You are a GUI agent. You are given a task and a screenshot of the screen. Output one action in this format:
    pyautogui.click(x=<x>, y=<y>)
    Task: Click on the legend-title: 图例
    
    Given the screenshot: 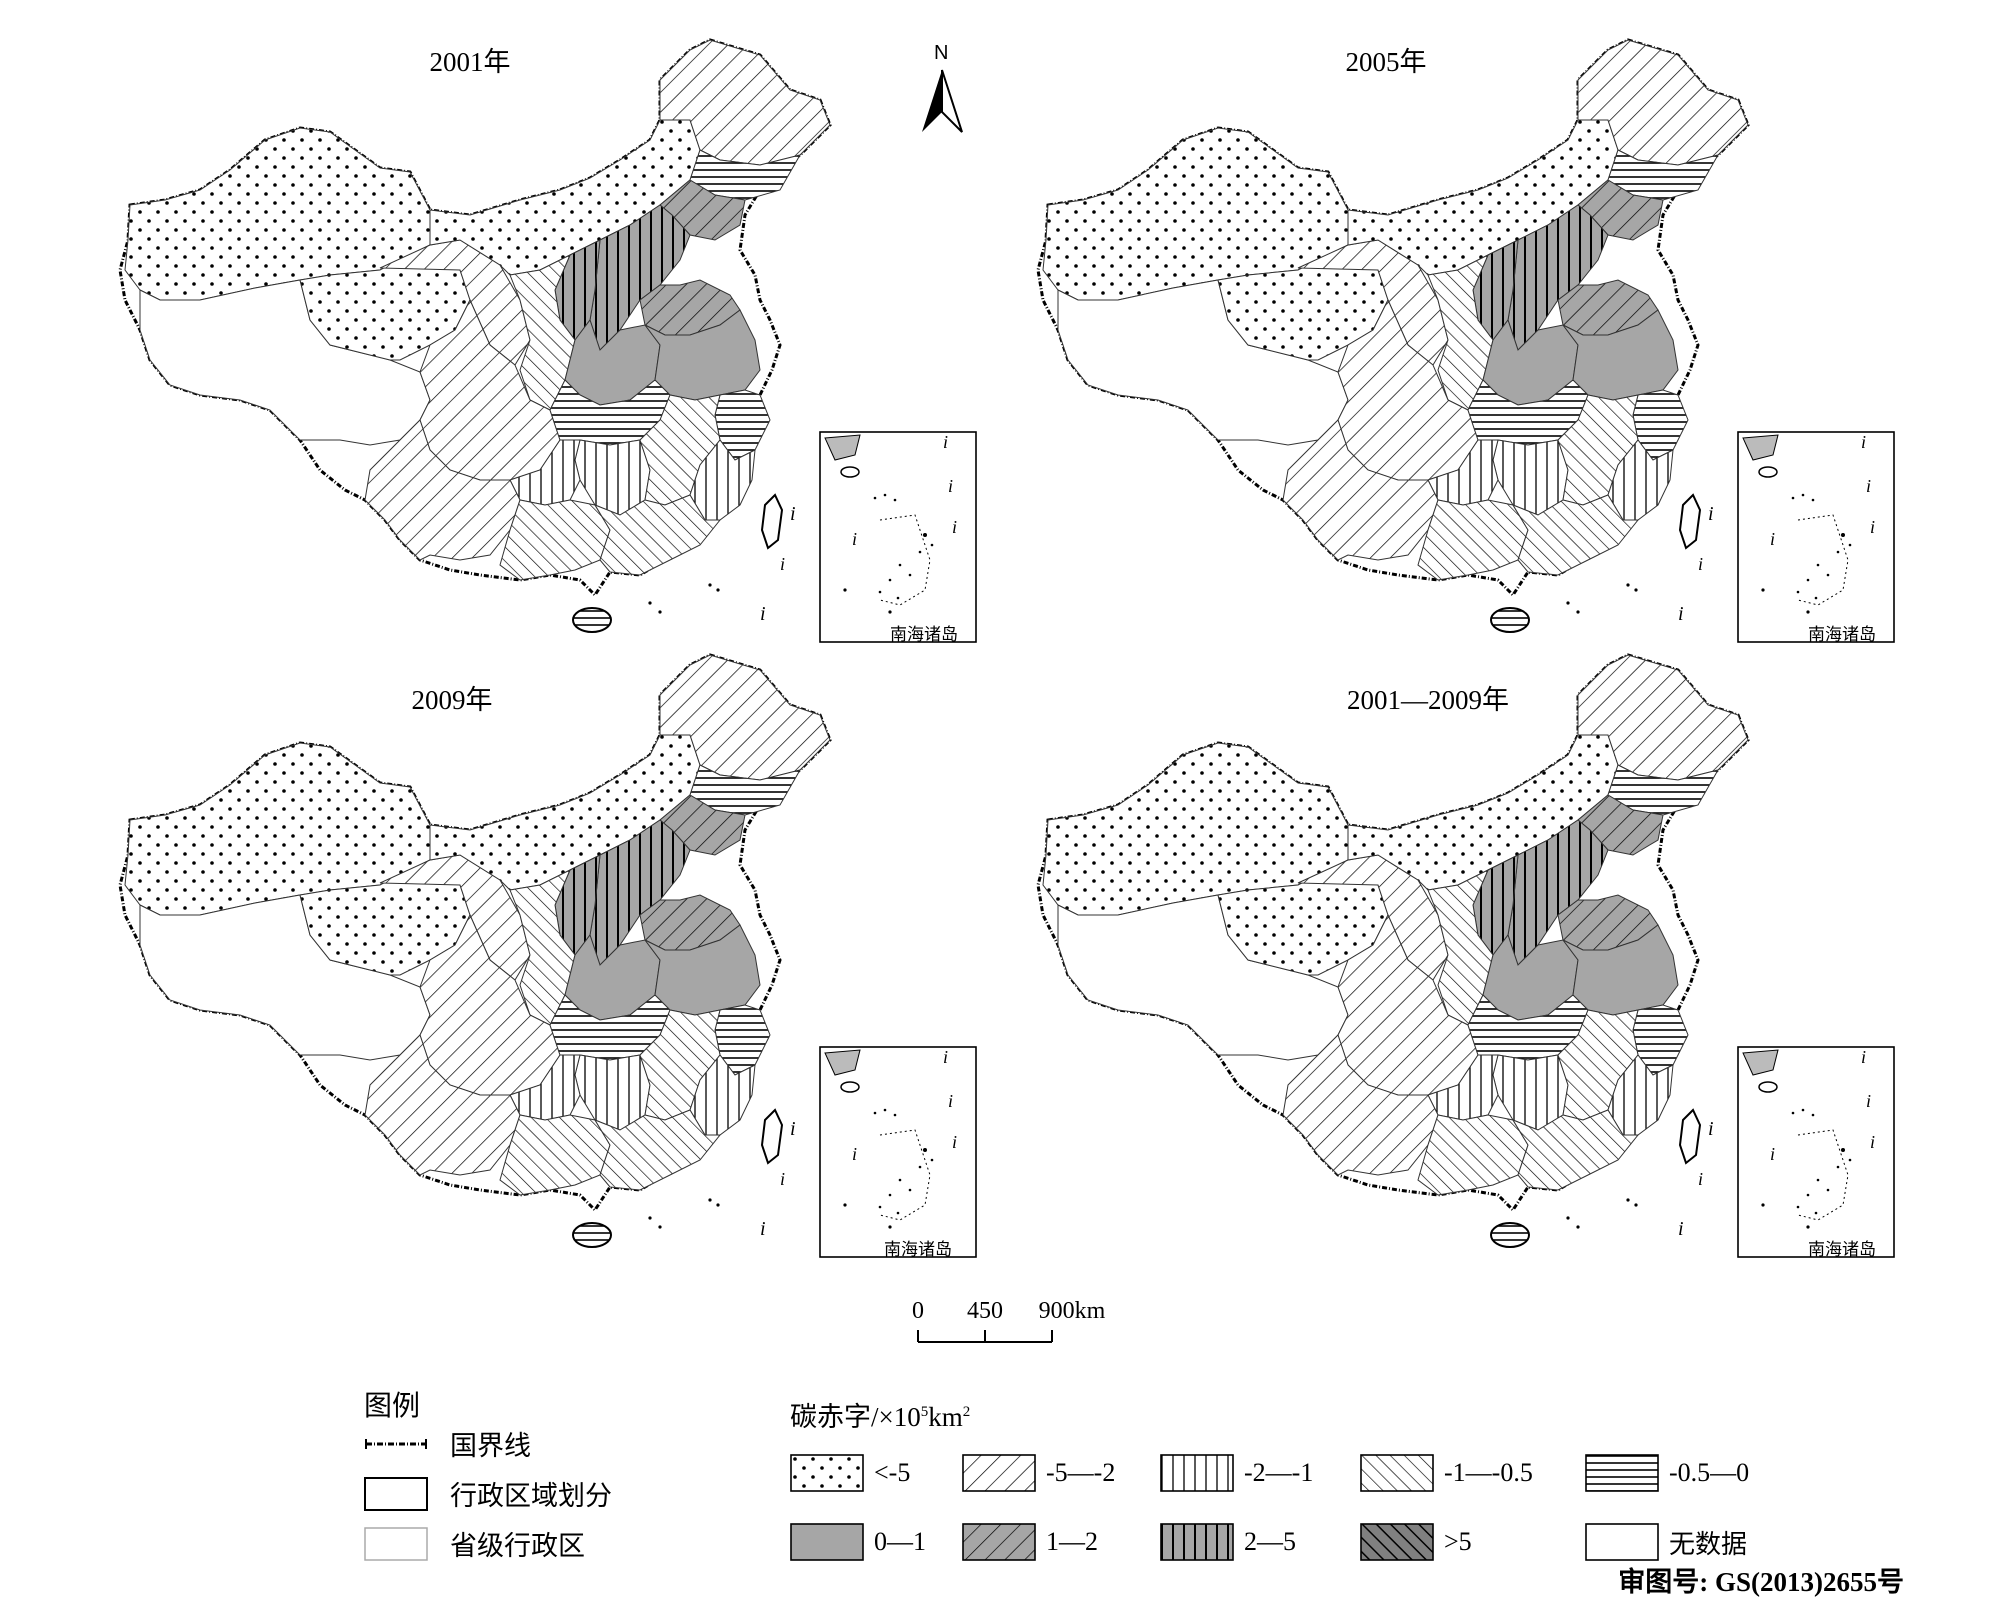 What is the action you would take?
    pyautogui.click(x=392, y=1406)
    